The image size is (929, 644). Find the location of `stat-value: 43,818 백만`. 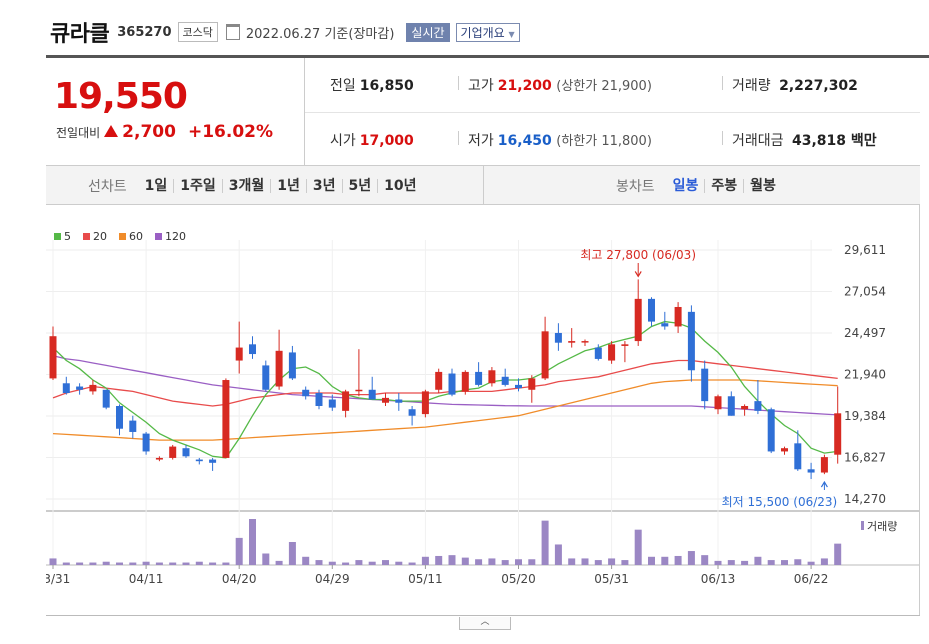

stat-value: 43,818 백만 is located at coordinates (834, 141).